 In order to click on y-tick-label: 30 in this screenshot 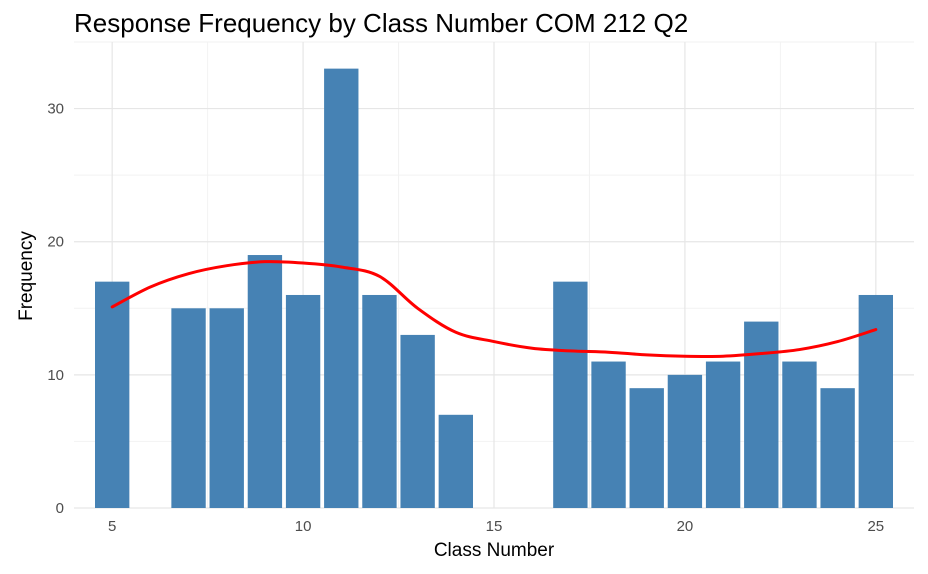, I will do `click(55, 109)`.